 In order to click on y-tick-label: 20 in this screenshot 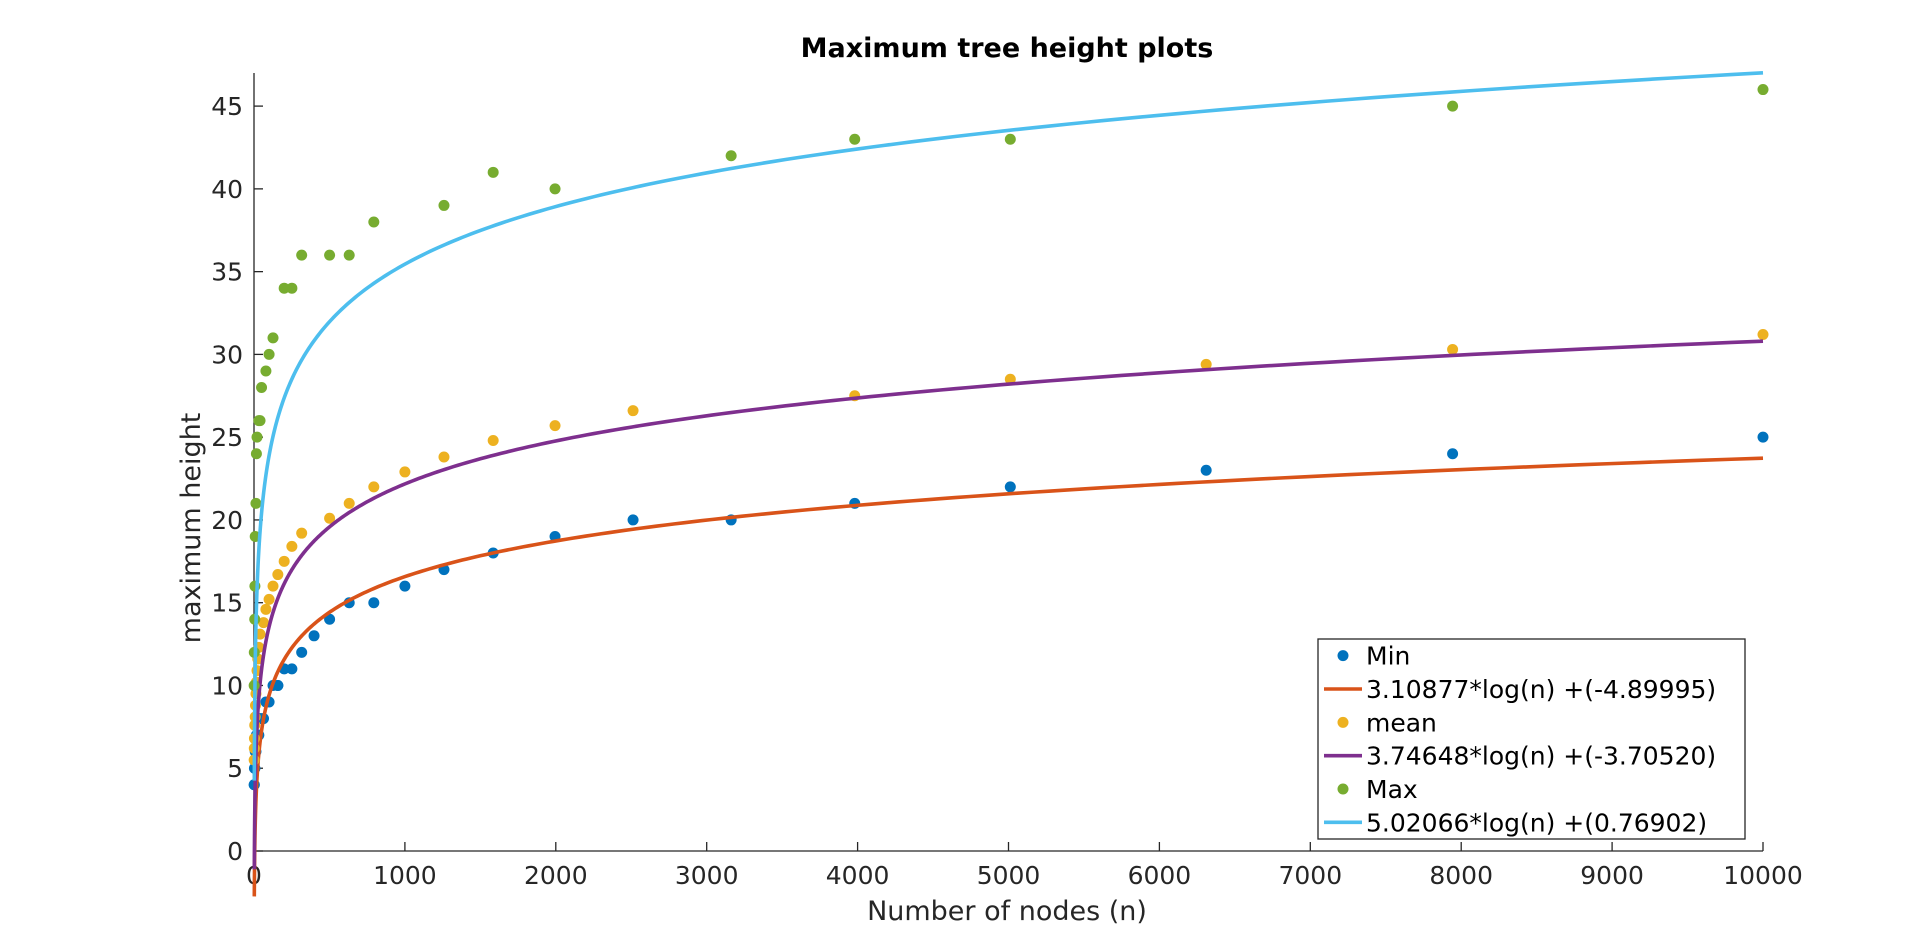, I will do `click(227, 520)`.